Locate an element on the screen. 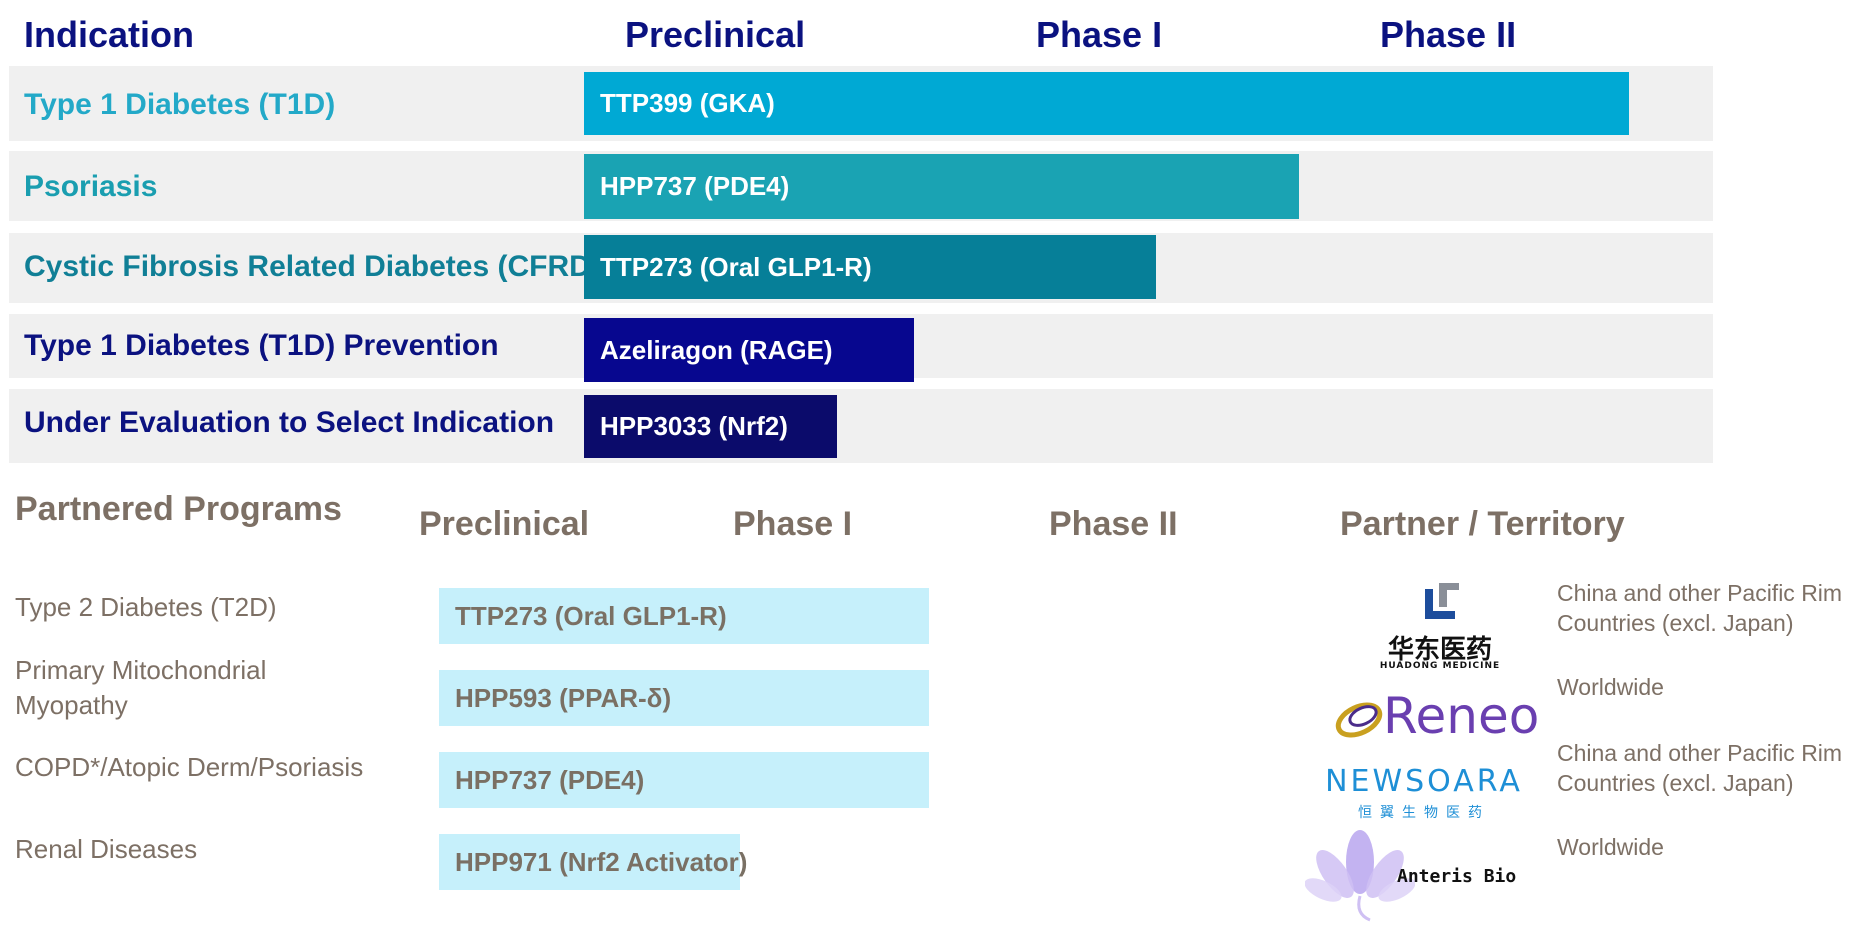 The width and height of the screenshot is (1853, 940). indication-label: Type 1 Diabetes (T1D) is located at coordinates (180, 104).